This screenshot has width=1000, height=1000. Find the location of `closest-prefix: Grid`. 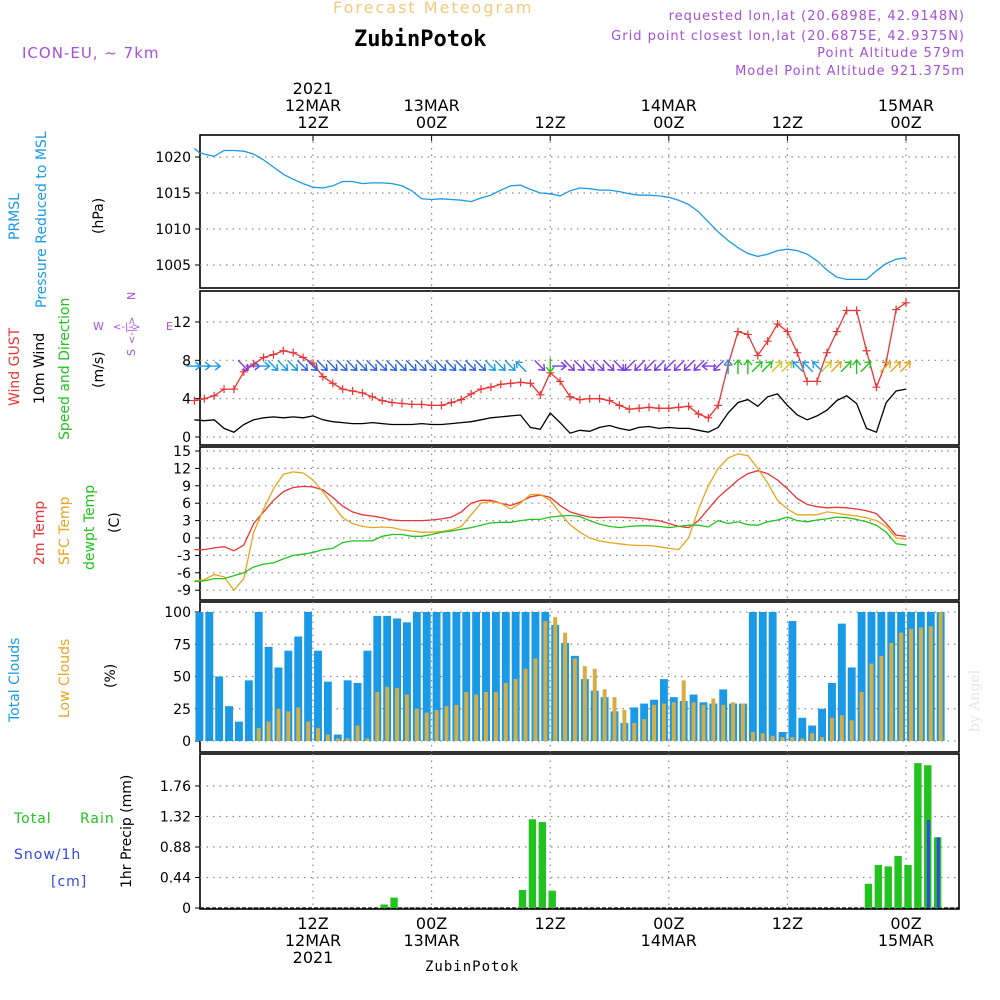

closest-prefix: Grid is located at coordinates (627, 36).